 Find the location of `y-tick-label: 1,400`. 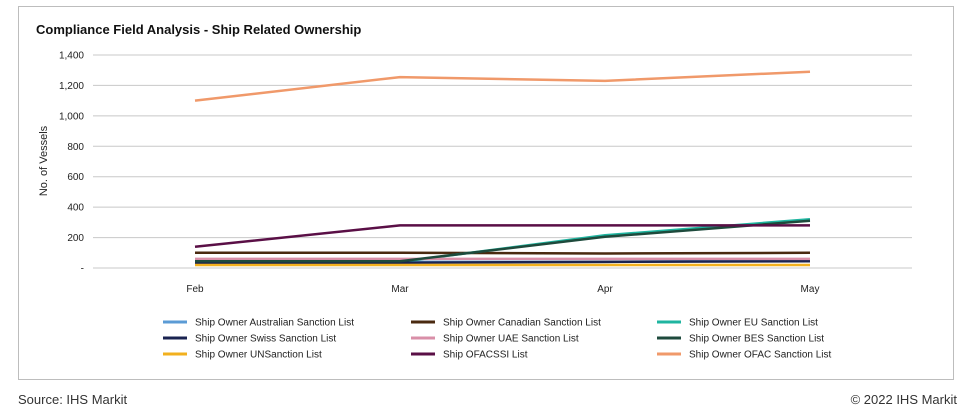

y-tick-label: 1,400 is located at coordinates (71, 56).